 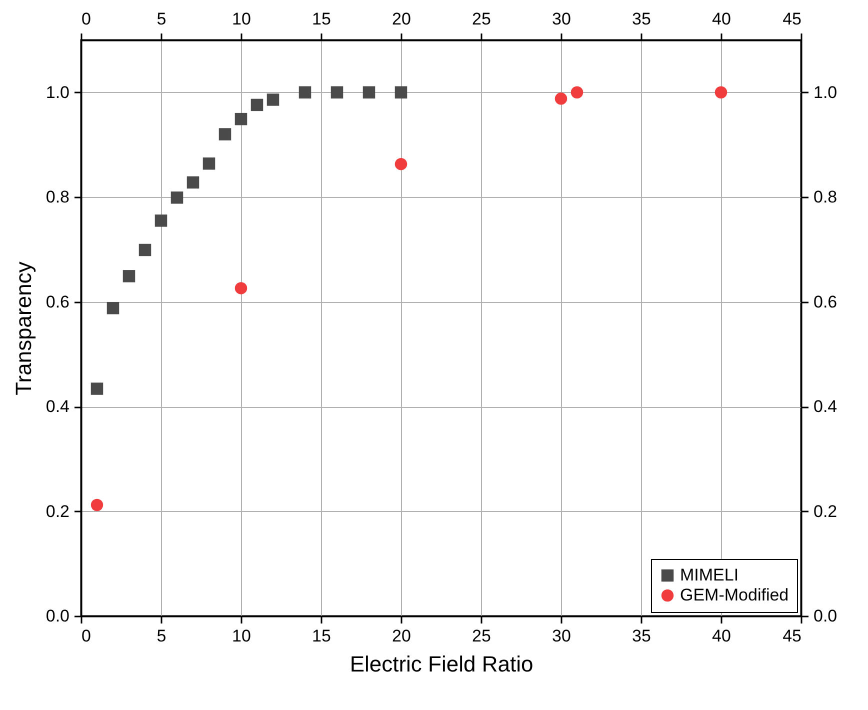 I want to click on y-tick-label: 0.6, so click(x=58, y=302).